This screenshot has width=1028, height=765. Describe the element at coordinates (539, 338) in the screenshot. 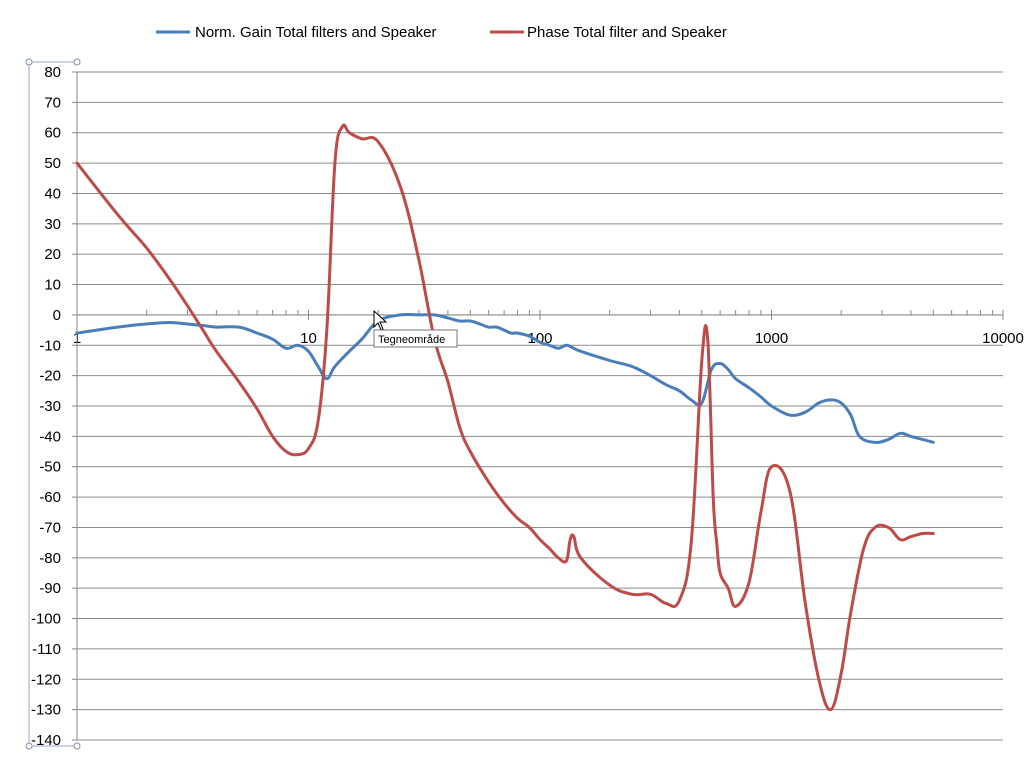

I see `x-tick-label: 100` at that location.